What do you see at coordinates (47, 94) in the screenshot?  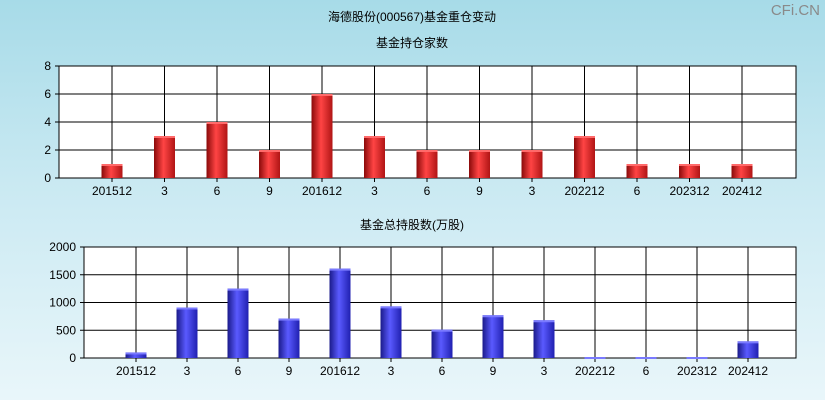 I see `chart-1-y-tick-label: 6` at bounding box center [47, 94].